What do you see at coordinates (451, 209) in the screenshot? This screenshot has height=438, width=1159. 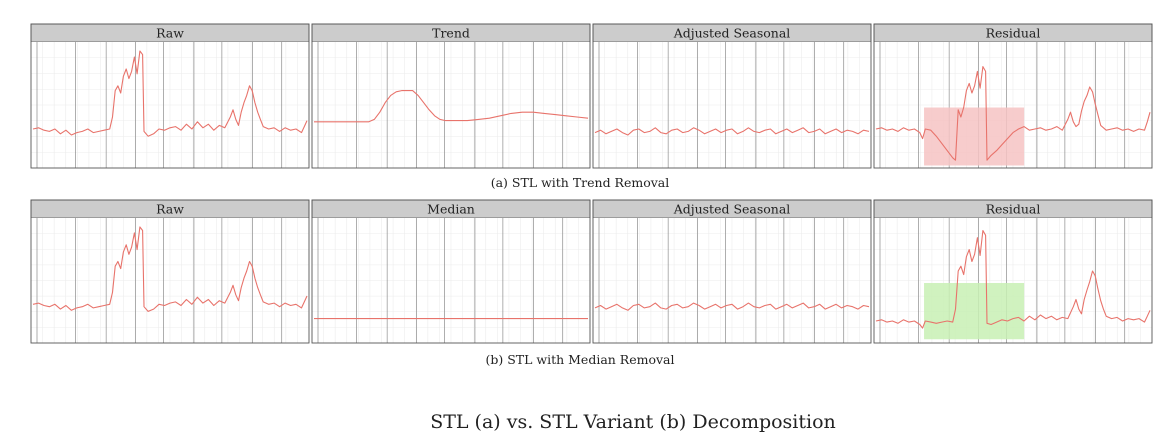 I see `strip-label-b-2: Median` at bounding box center [451, 209].